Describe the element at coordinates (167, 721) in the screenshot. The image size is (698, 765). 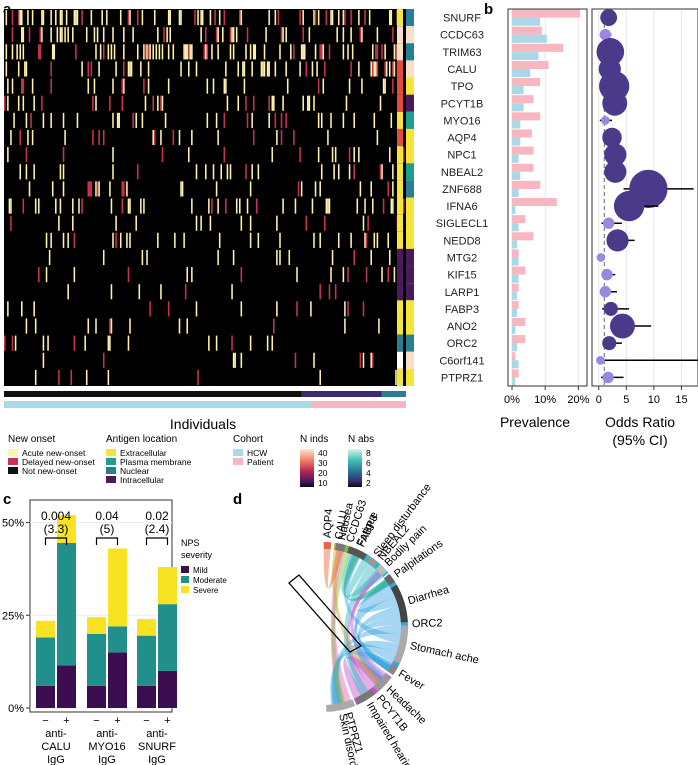
I see `plus-label: +` at that location.